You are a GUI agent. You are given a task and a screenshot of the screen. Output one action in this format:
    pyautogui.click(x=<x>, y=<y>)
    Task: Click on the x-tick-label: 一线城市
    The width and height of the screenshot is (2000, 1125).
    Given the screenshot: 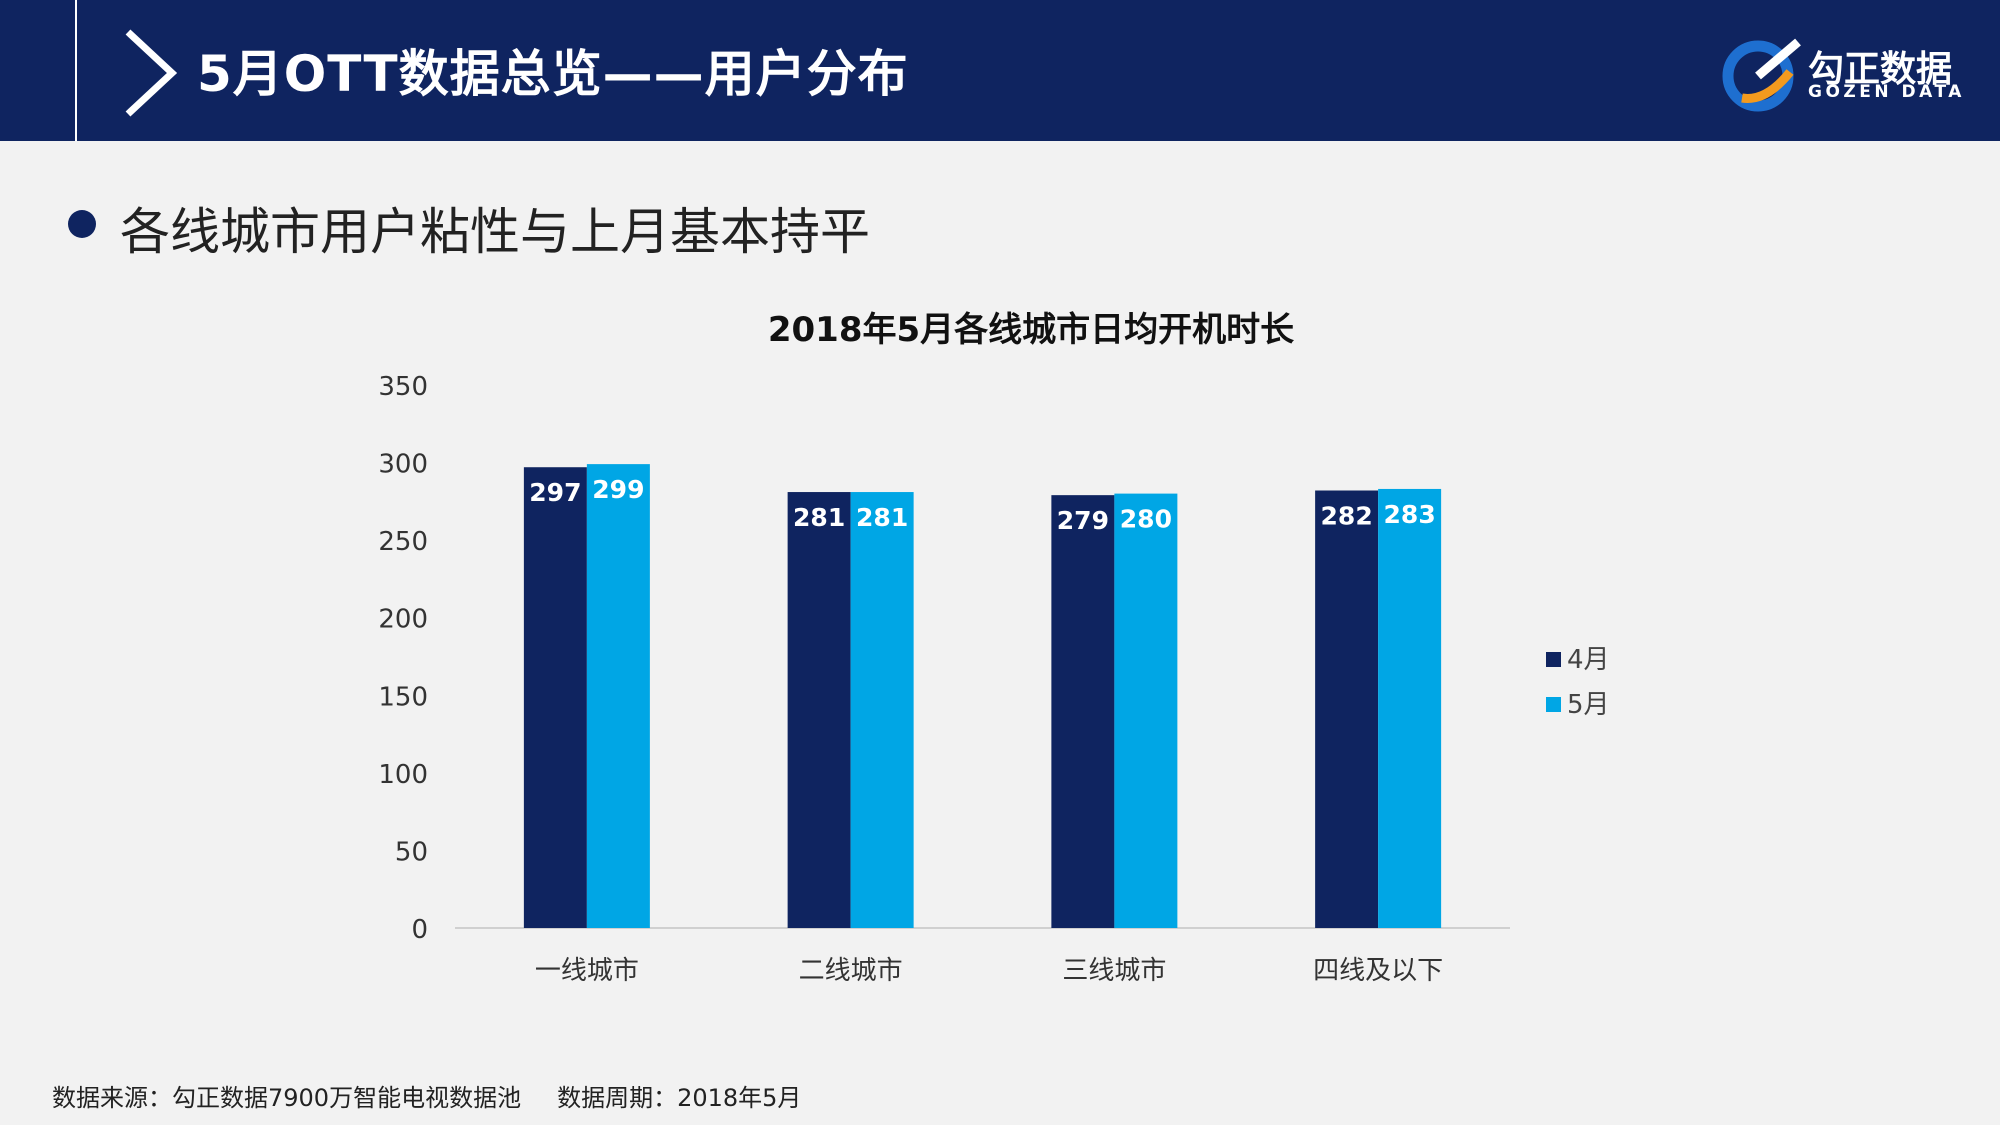 What is the action you would take?
    pyautogui.click(x=587, y=971)
    